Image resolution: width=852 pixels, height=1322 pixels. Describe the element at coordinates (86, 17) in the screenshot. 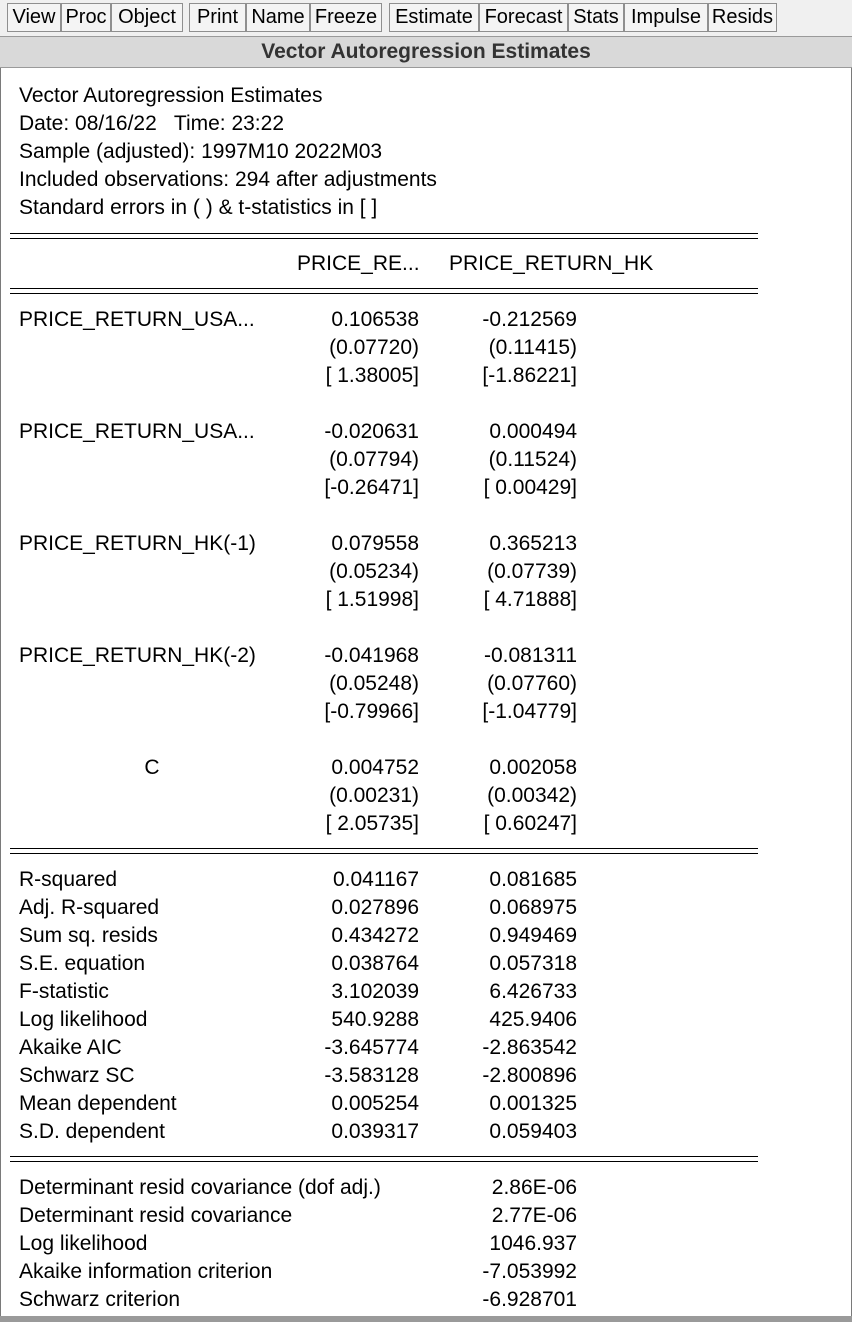

I see `proc-button: Proc` at that location.